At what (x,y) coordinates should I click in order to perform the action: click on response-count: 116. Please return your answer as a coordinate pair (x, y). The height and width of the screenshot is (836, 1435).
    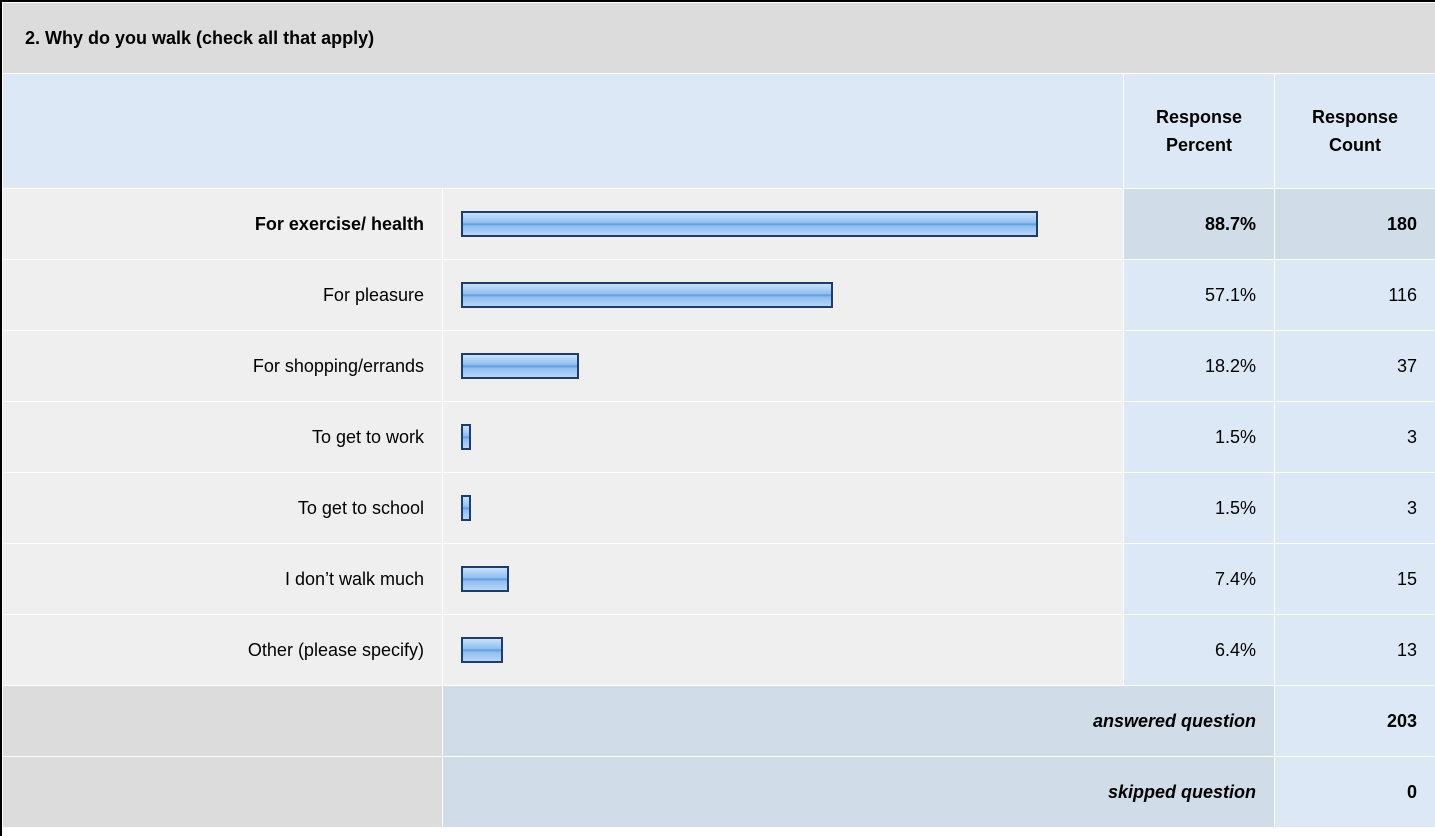
    Looking at the image, I should click on (1354, 295).